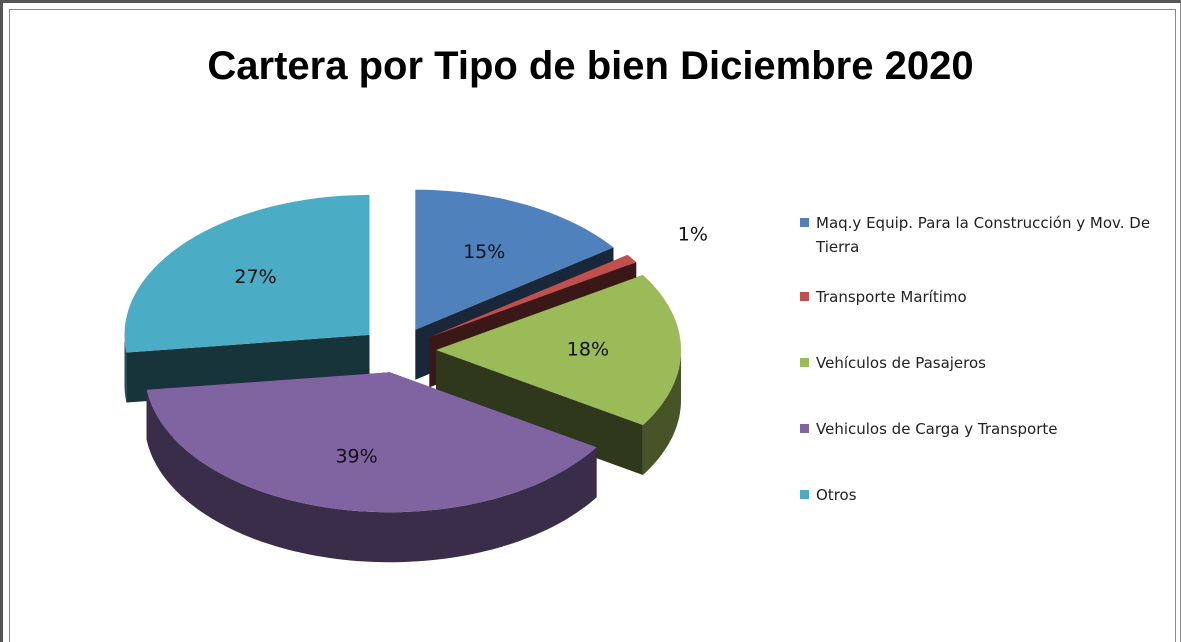 This screenshot has width=1181, height=642. Describe the element at coordinates (539, 412) in the screenshot. I see `slice-cut-face` at that location.